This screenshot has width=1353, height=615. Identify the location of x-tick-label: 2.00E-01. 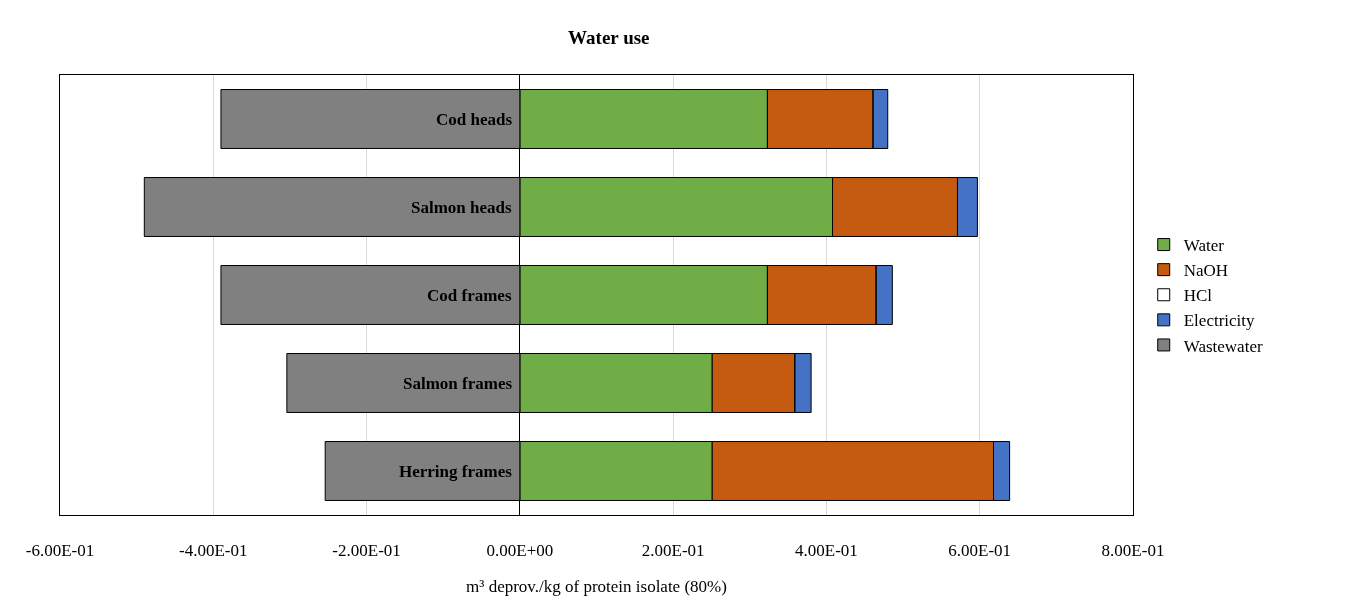
(673, 551).